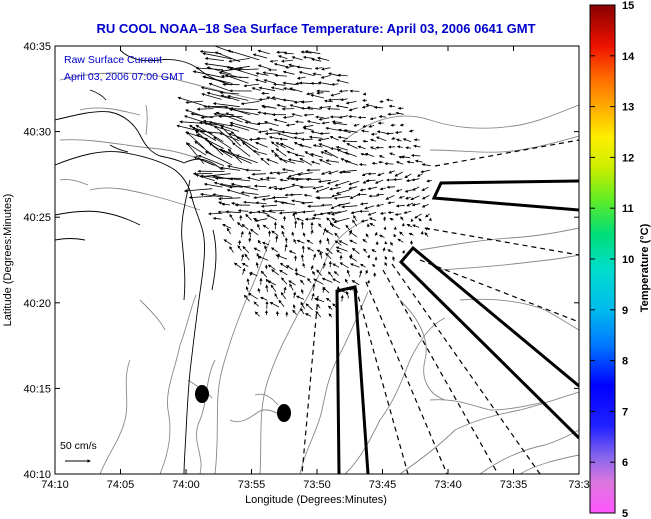 This screenshot has height=519, width=651. Describe the element at coordinates (625, 513) in the screenshot. I see `colorbar-tick-label: 5` at that location.